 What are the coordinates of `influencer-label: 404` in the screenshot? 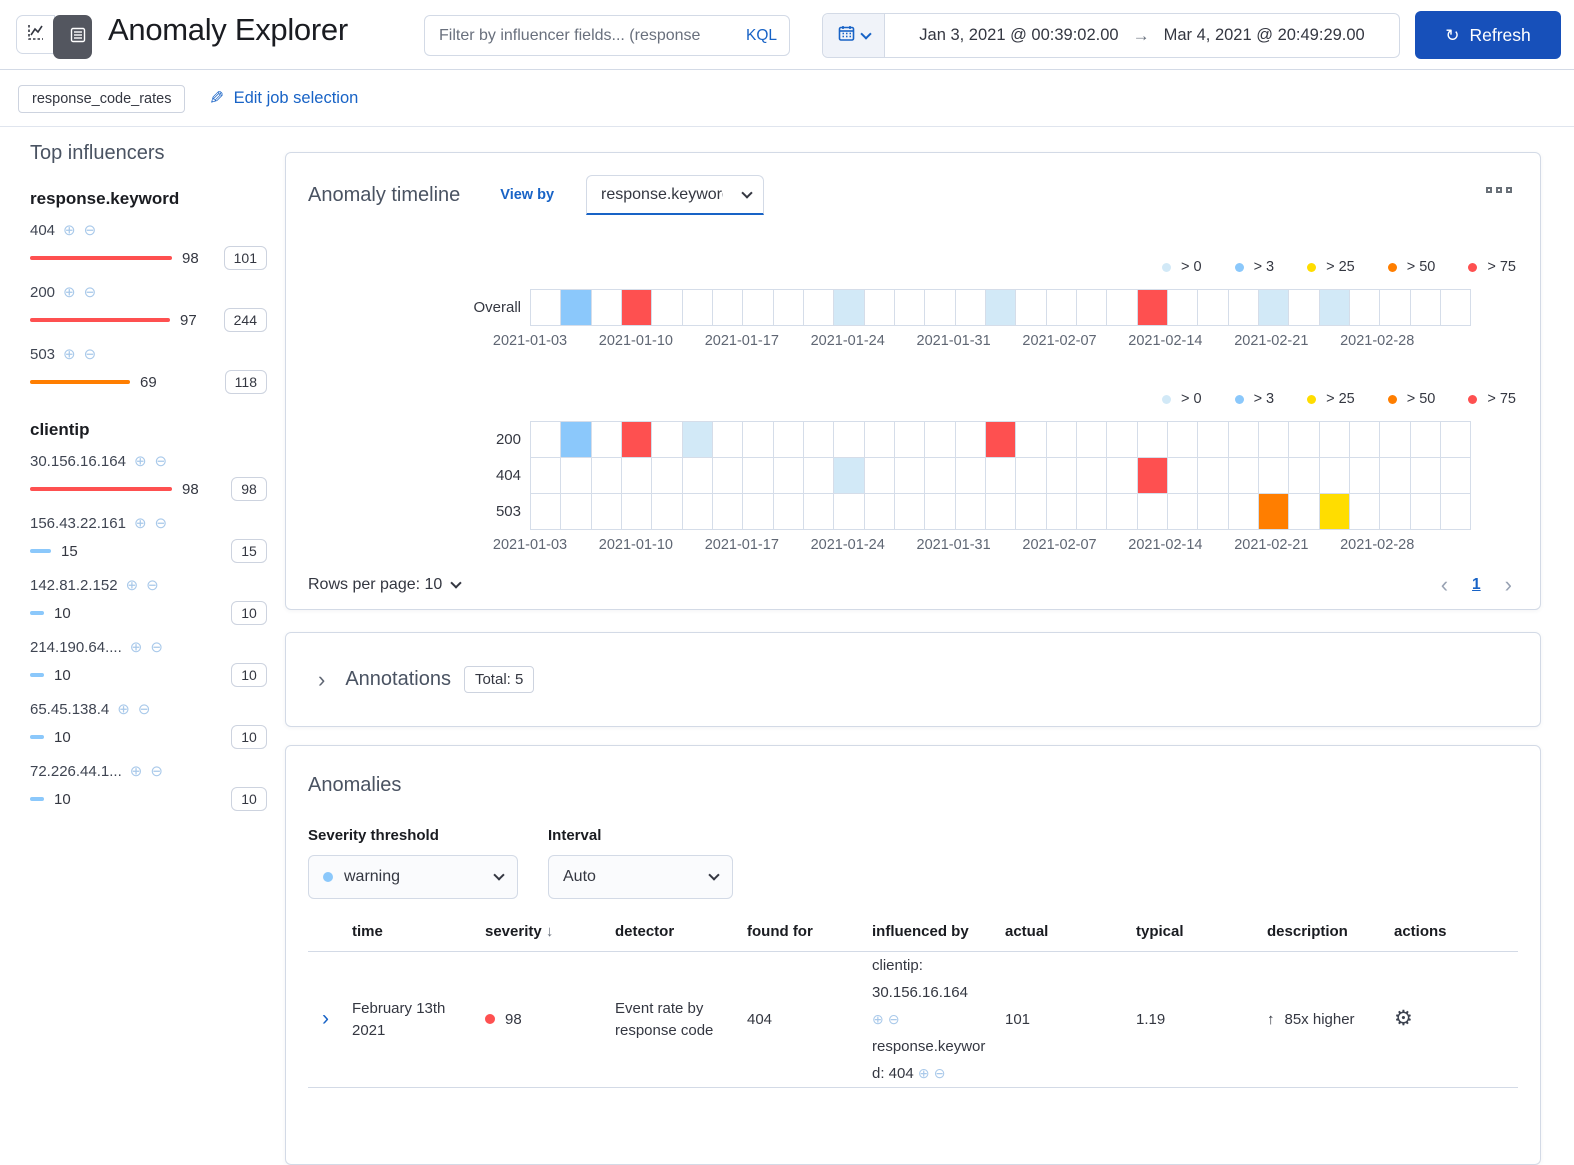 It's located at (43, 230).